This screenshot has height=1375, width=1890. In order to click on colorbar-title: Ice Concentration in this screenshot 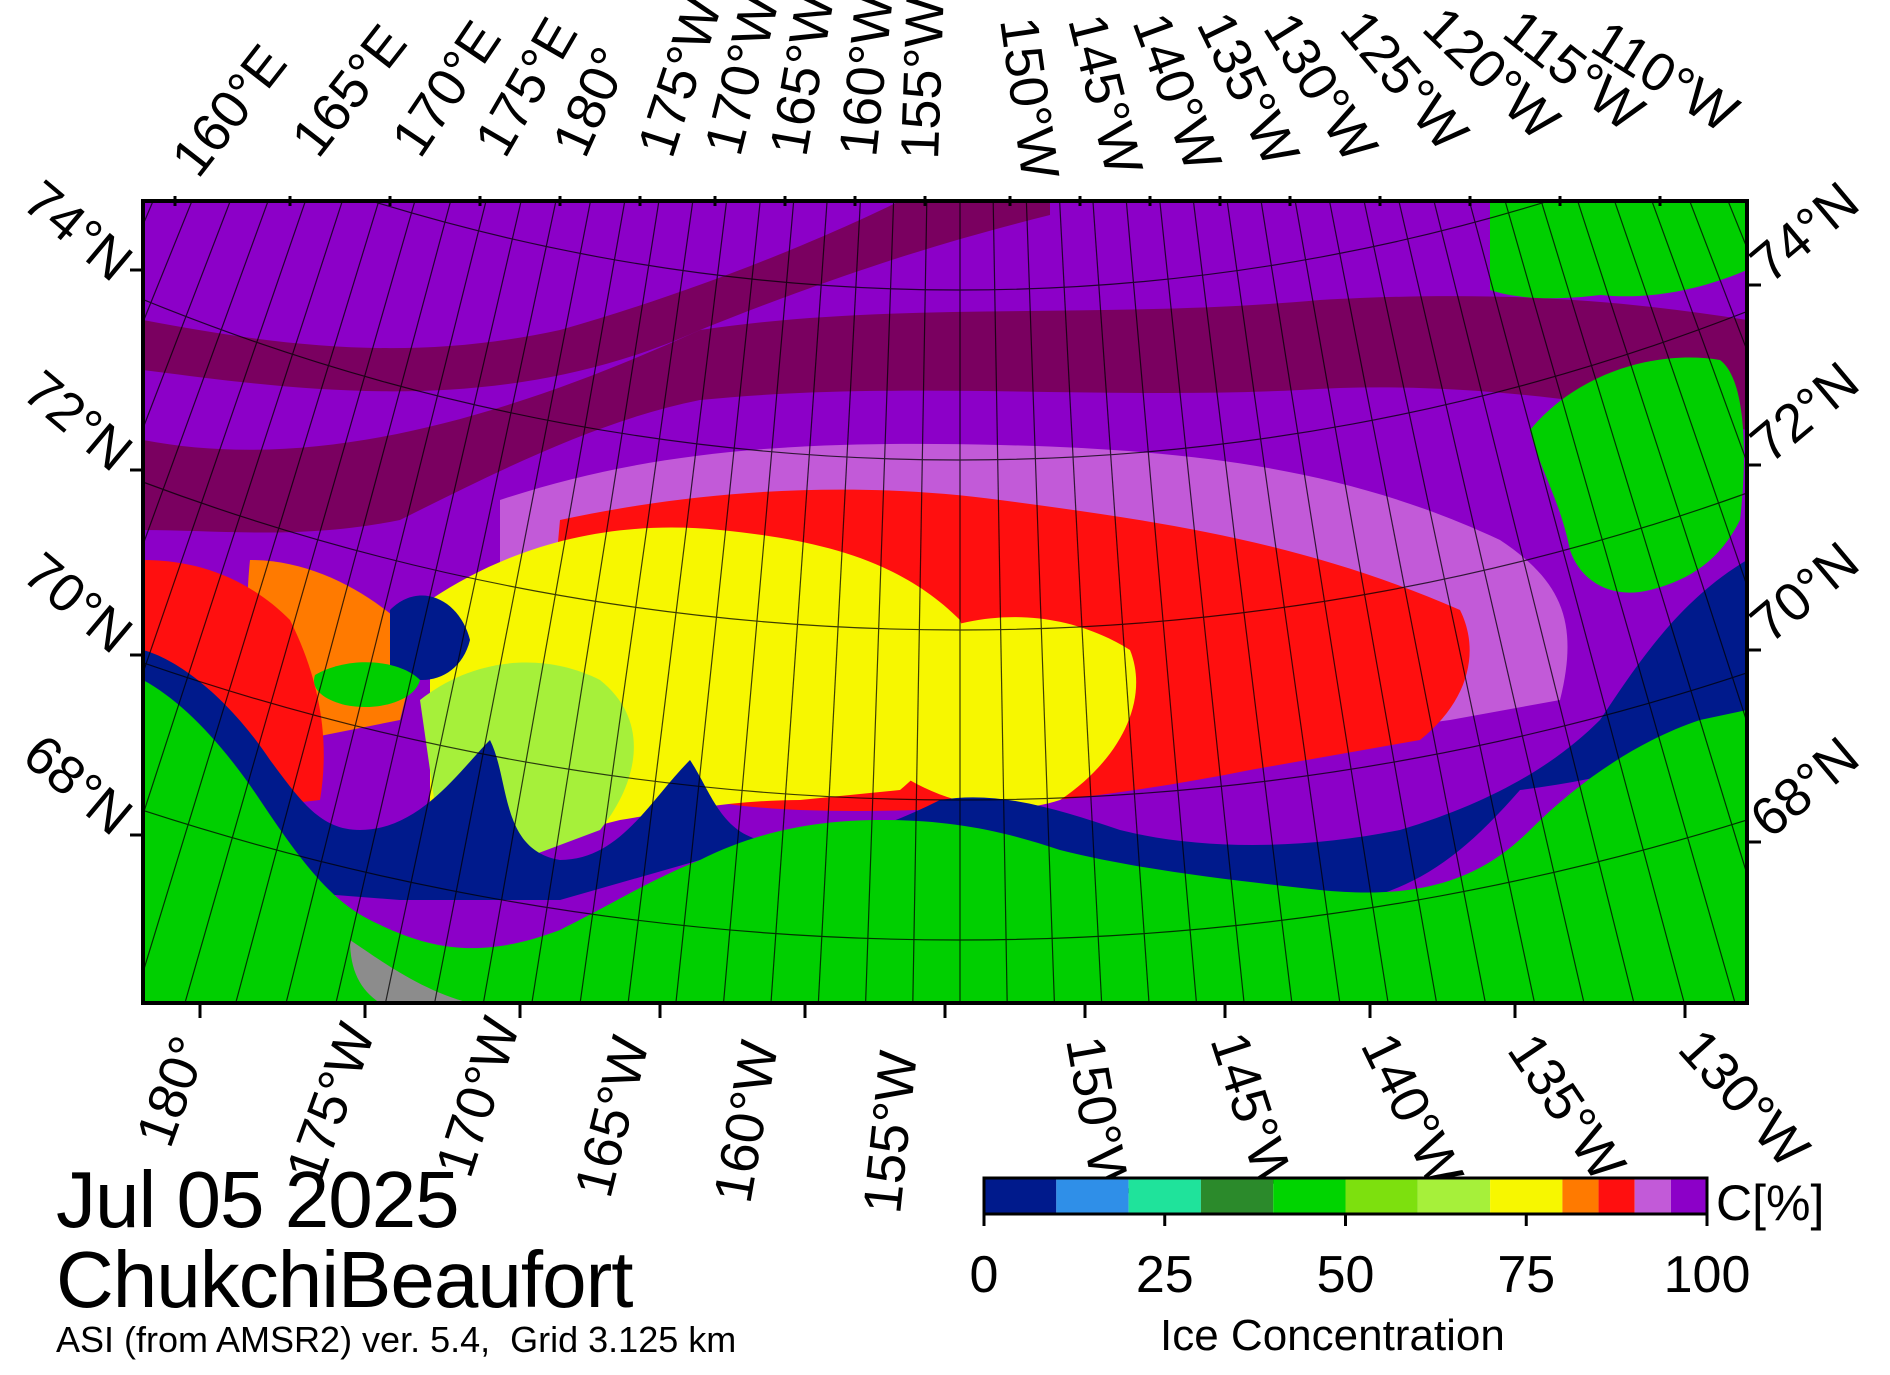, I will do `click(1332, 1335)`.